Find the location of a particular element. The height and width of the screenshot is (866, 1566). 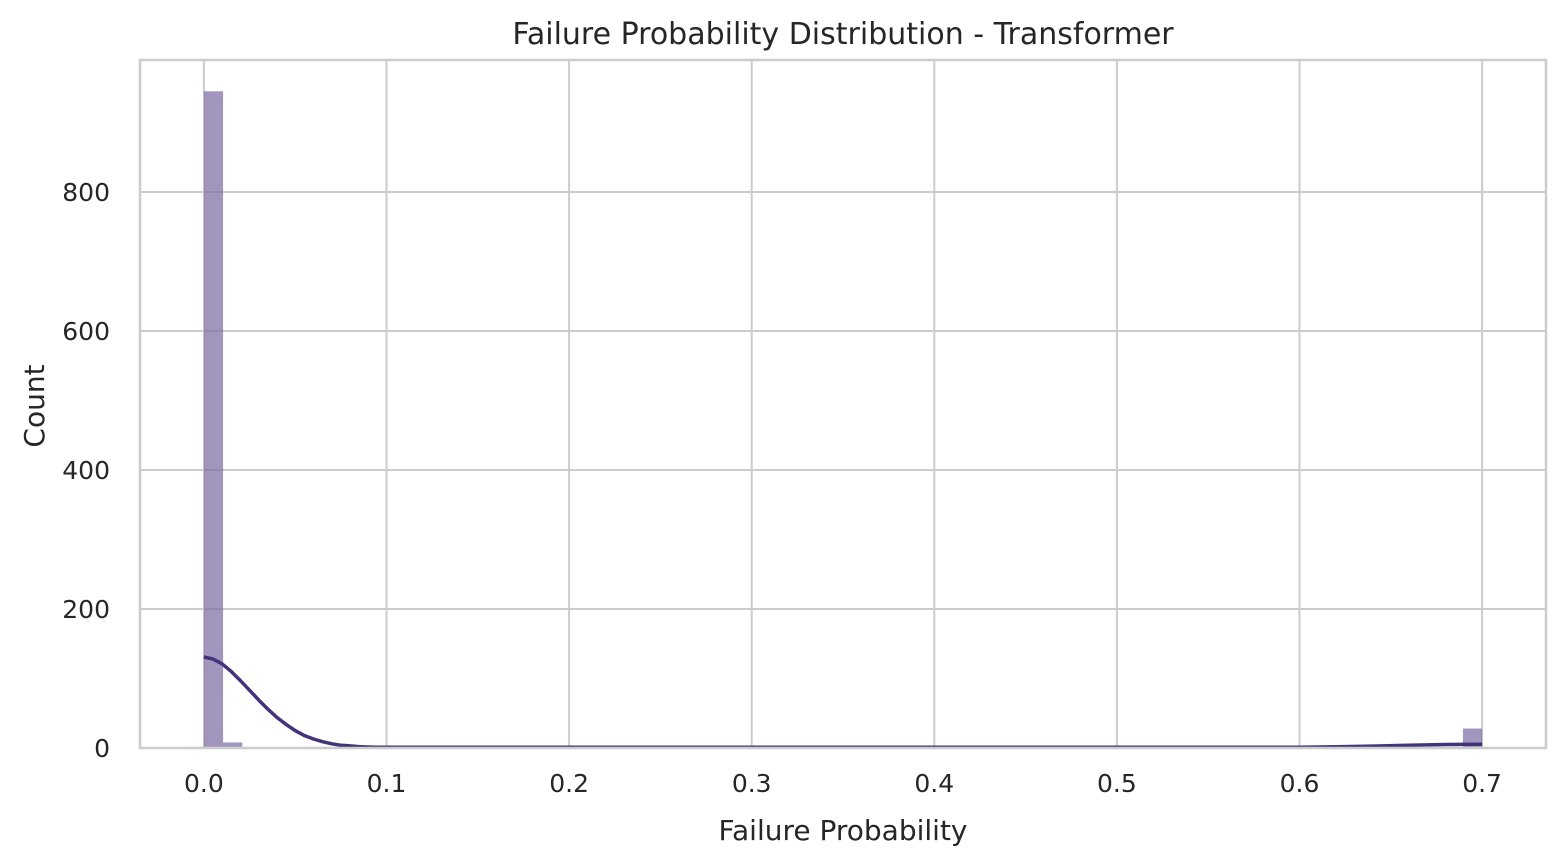

y-tick-label: 600 is located at coordinates (86, 331).